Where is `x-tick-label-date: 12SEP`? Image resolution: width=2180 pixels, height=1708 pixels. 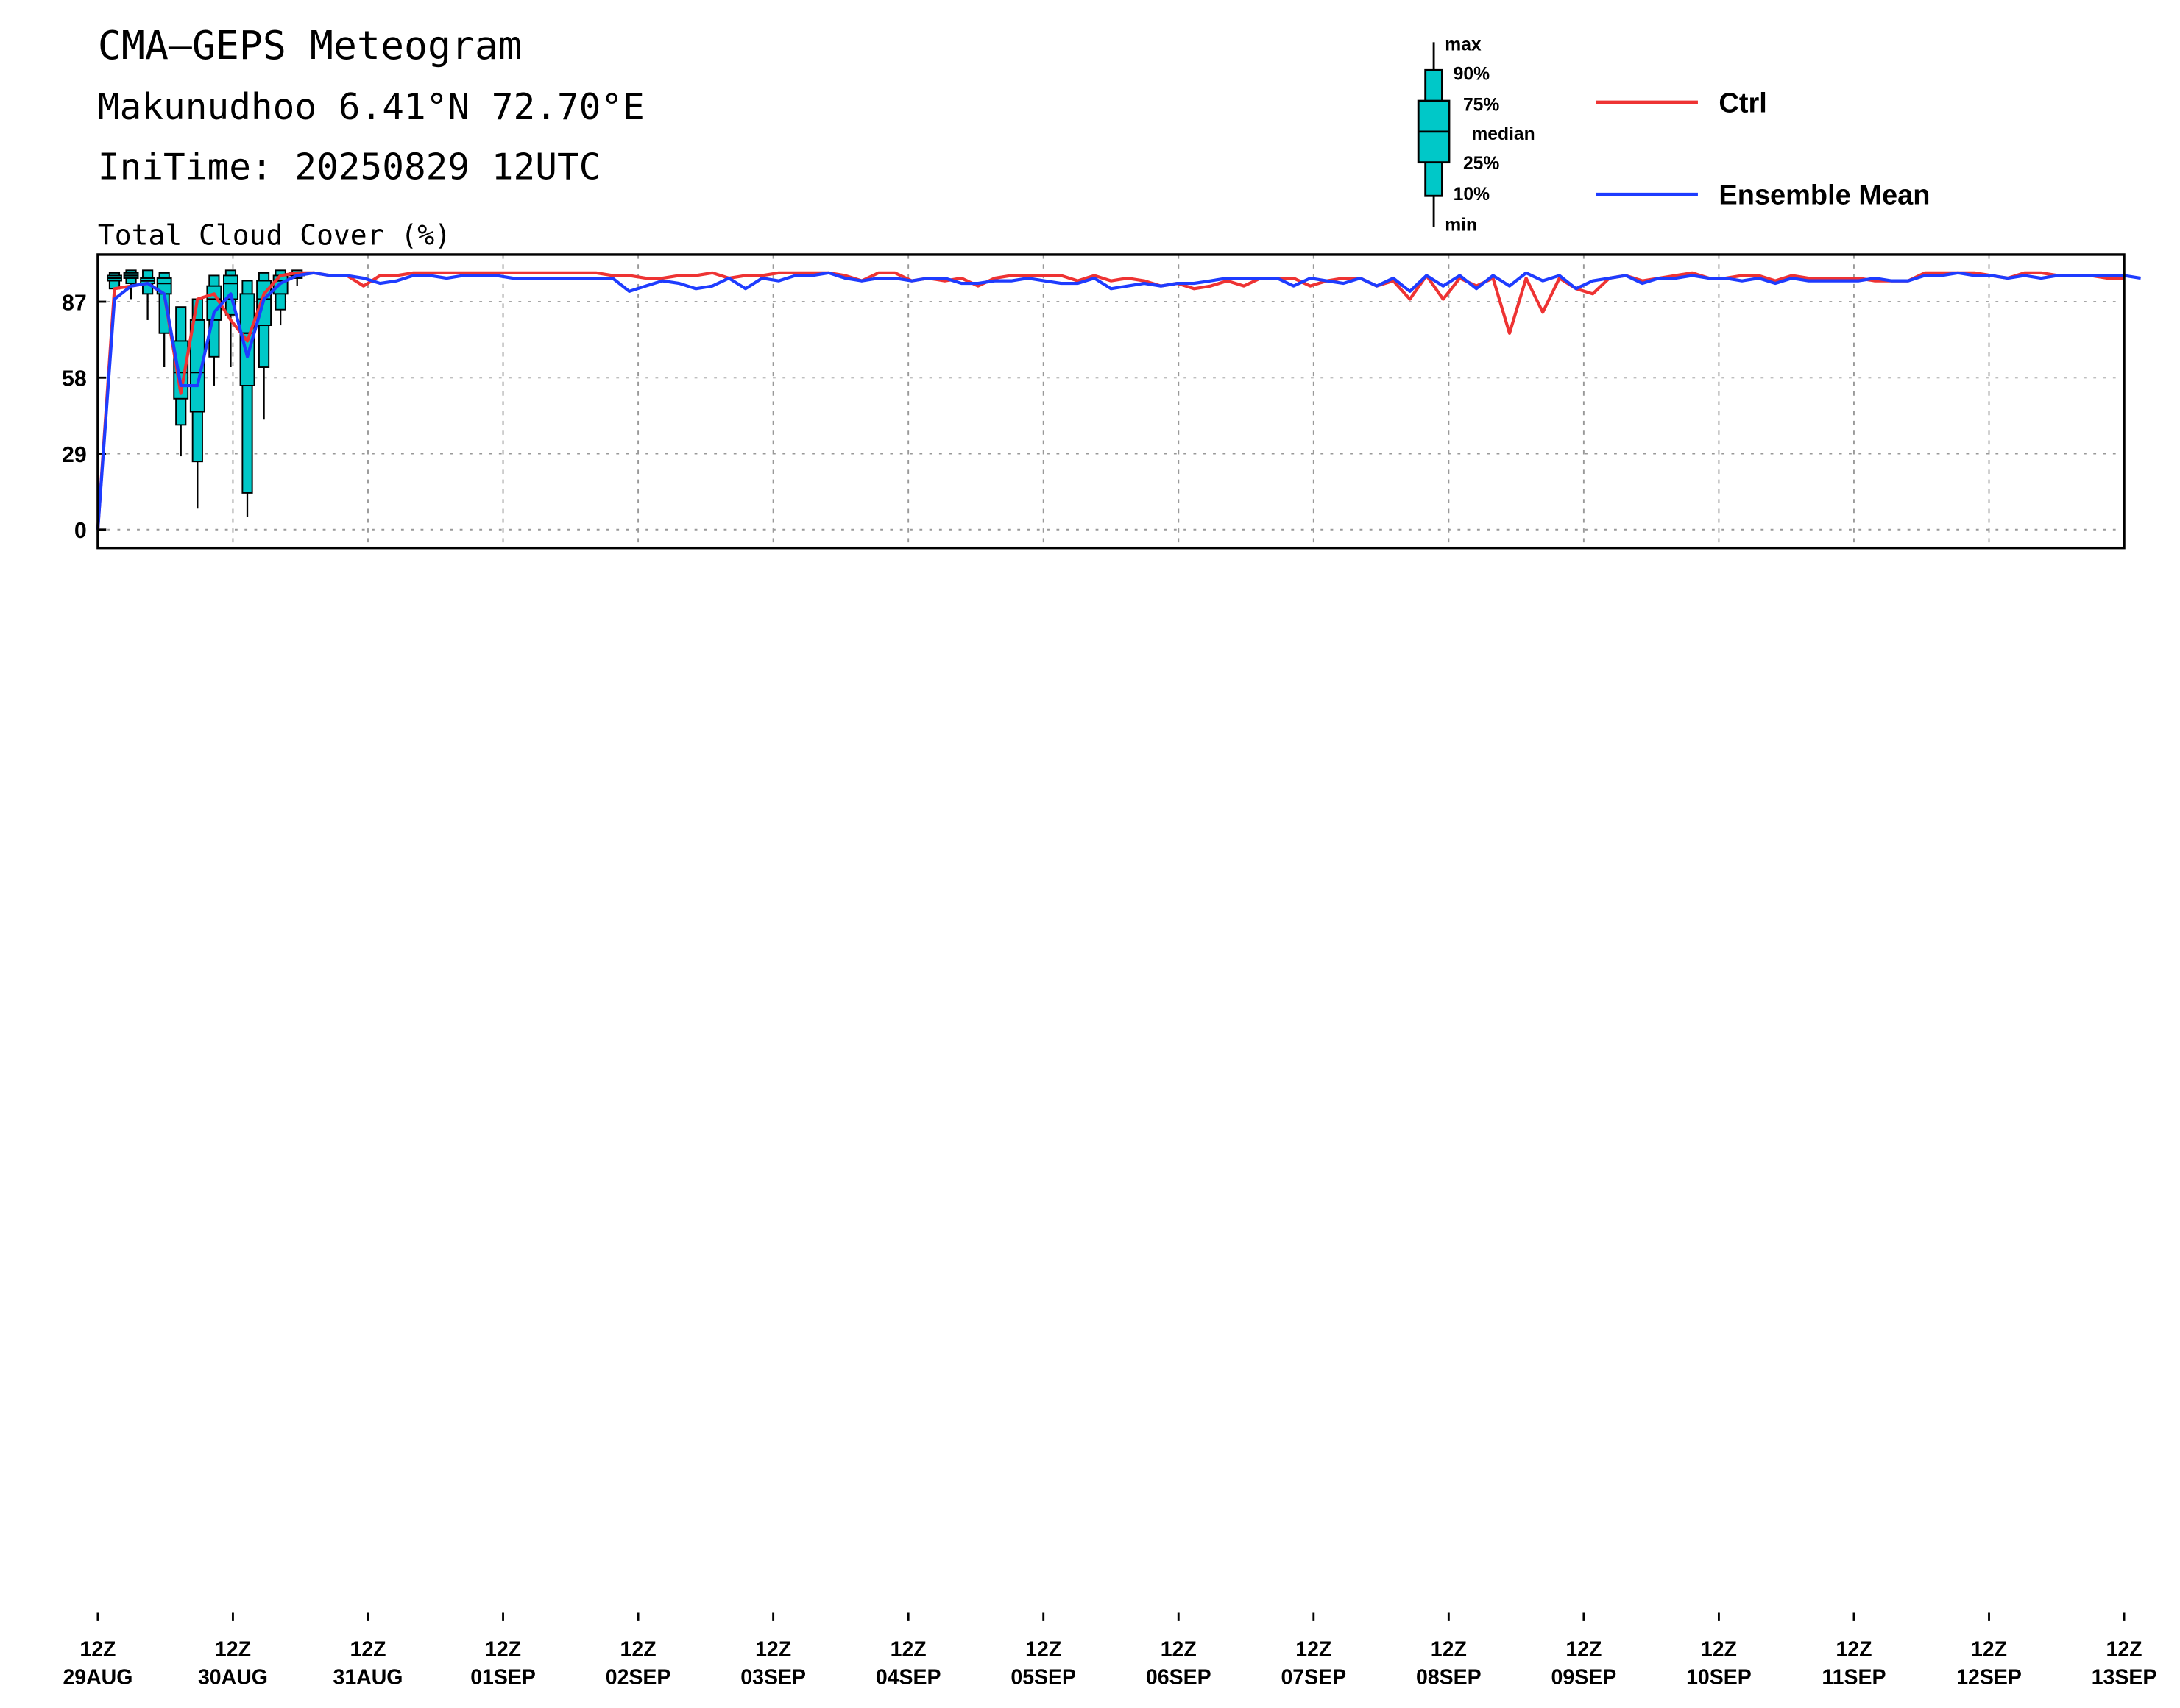
x-tick-label-date: 12SEP is located at coordinates (1989, 1677).